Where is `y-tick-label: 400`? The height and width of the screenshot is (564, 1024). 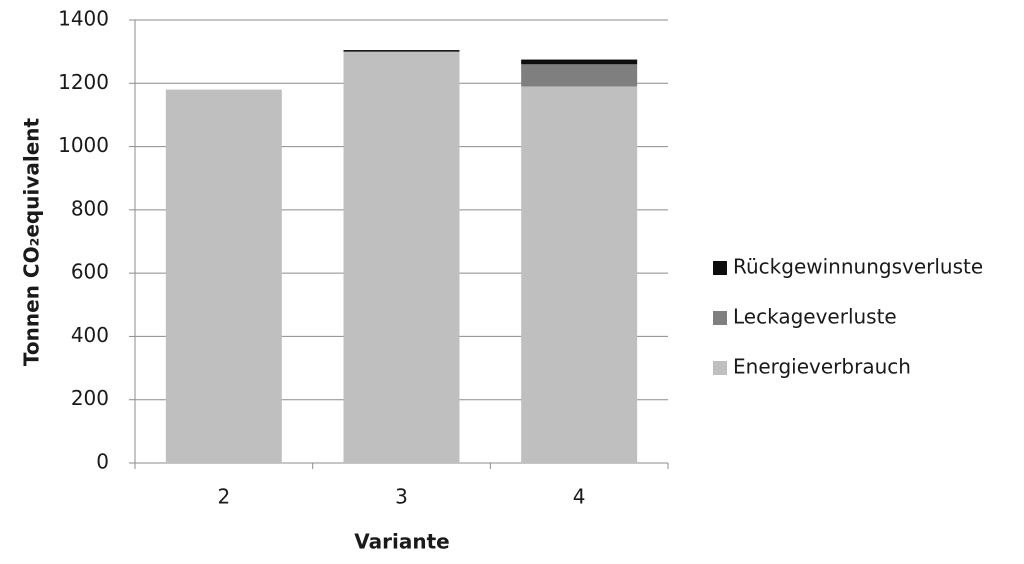
y-tick-label: 400 is located at coordinates (90, 335).